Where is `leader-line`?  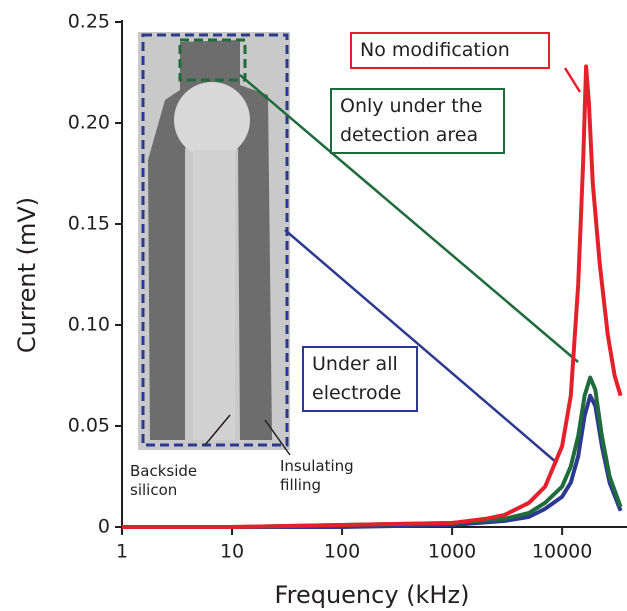
leader-line is located at coordinates (572, 80).